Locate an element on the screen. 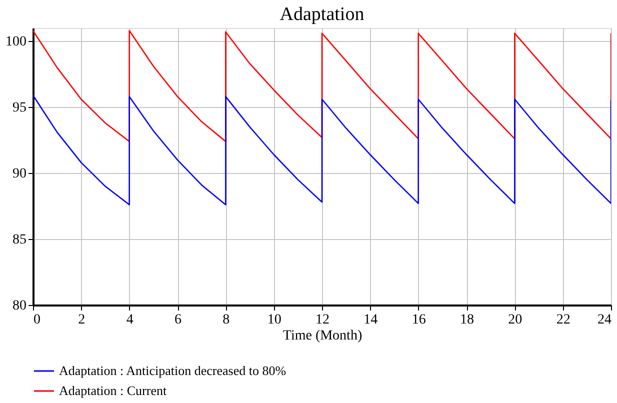 The width and height of the screenshot is (617, 403). legend-label: Adaptation : Anticipation decreased to 80% is located at coordinates (172, 370).